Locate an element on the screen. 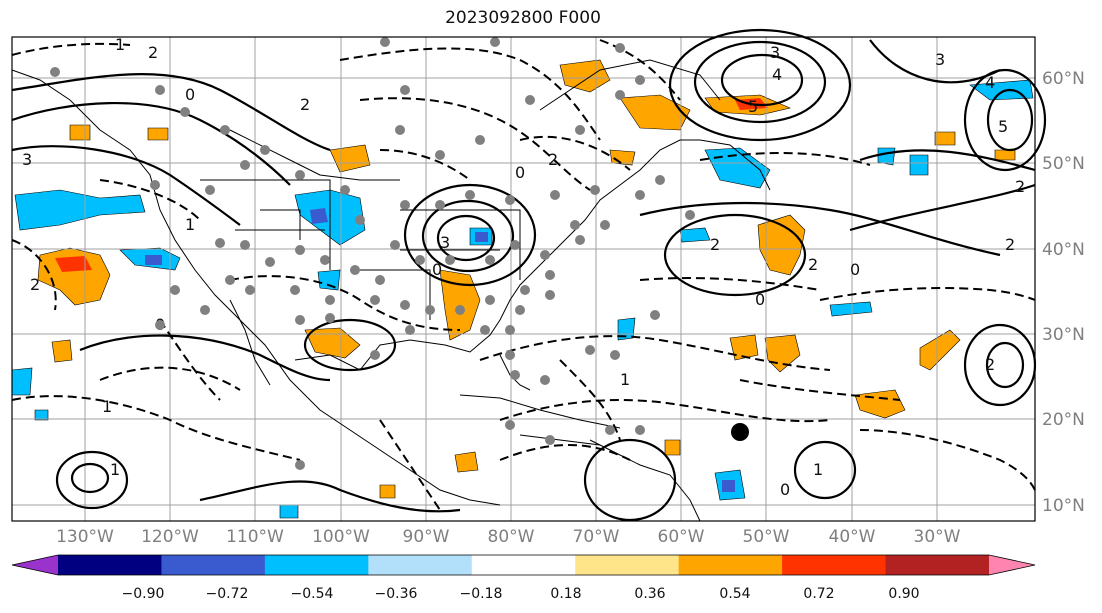 This screenshot has height=613, width=1102. colorbar-tick-label: −0.90 is located at coordinates (143, 594).